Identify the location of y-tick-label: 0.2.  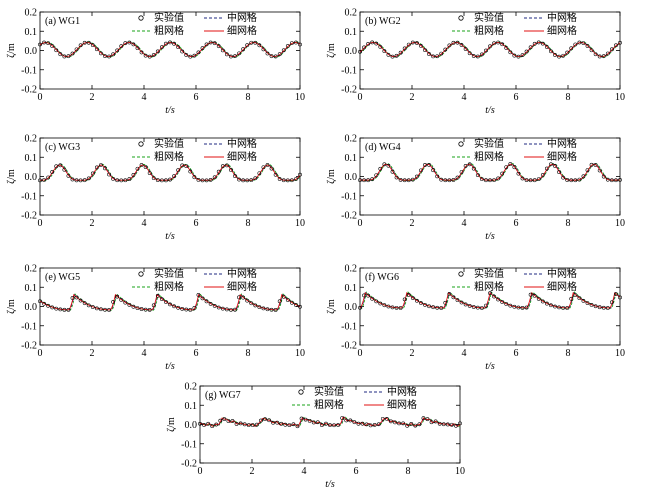
(191, 387).